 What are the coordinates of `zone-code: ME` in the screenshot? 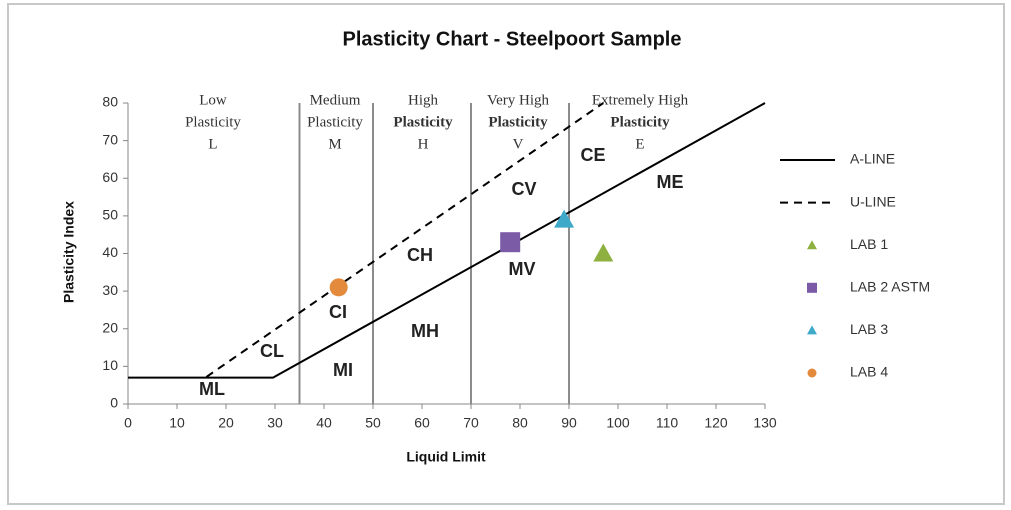 It's located at (670, 182).